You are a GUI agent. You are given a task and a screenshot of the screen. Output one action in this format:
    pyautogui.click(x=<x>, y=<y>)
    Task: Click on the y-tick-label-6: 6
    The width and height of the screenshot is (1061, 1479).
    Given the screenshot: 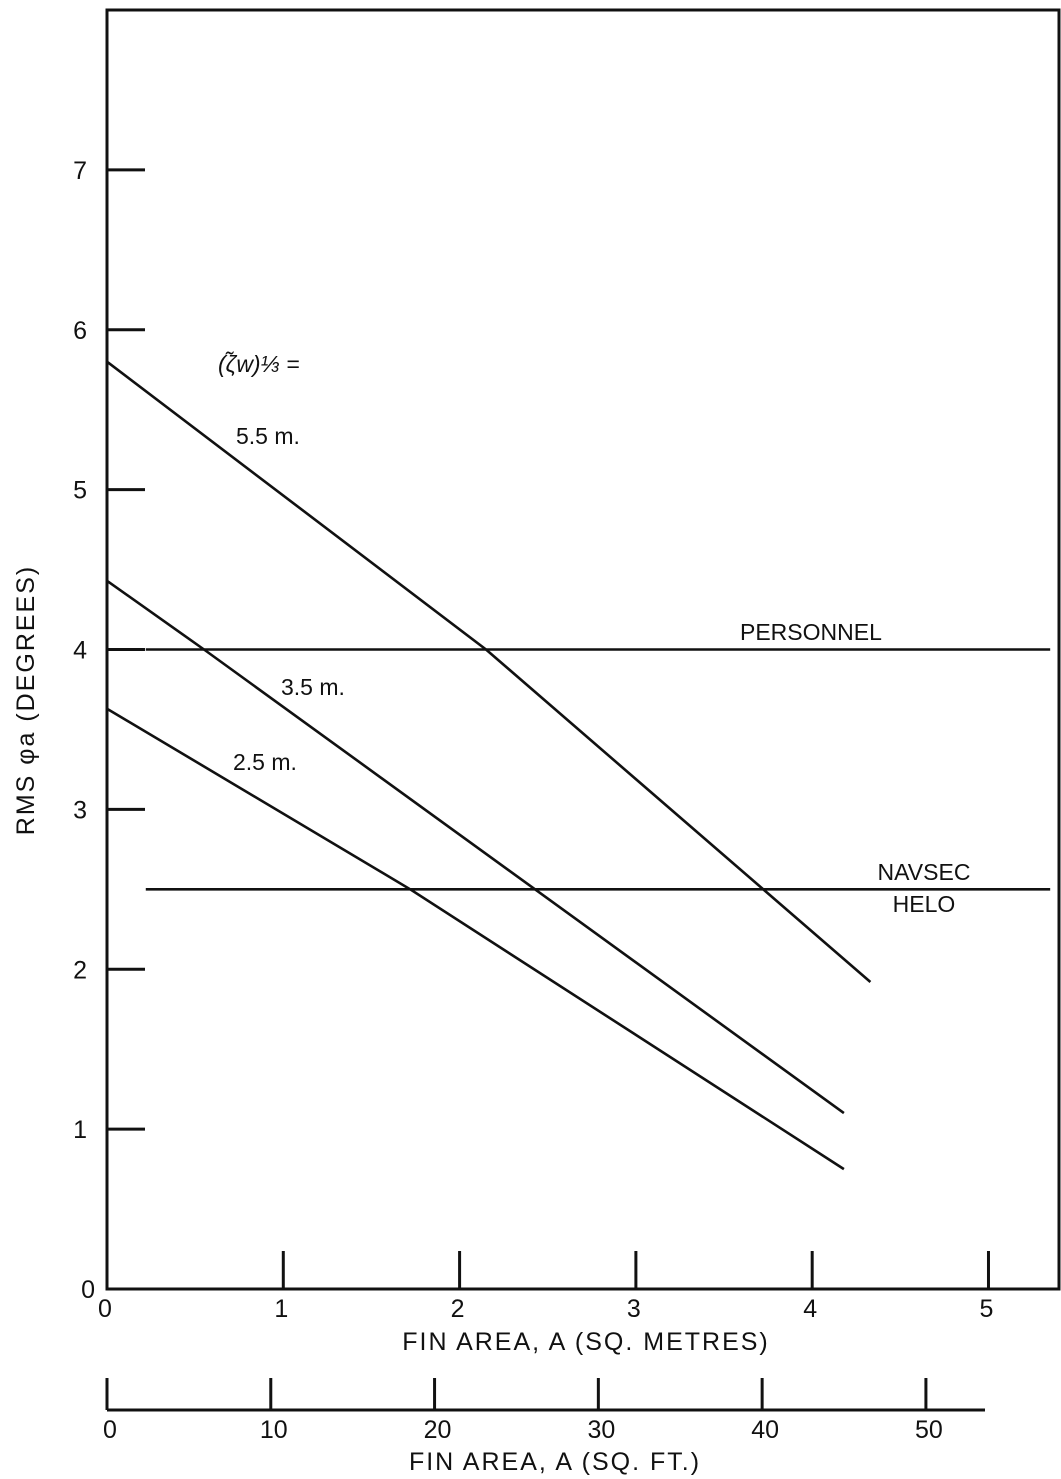 What is the action you would take?
    pyautogui.click(x=80, y=331)
    